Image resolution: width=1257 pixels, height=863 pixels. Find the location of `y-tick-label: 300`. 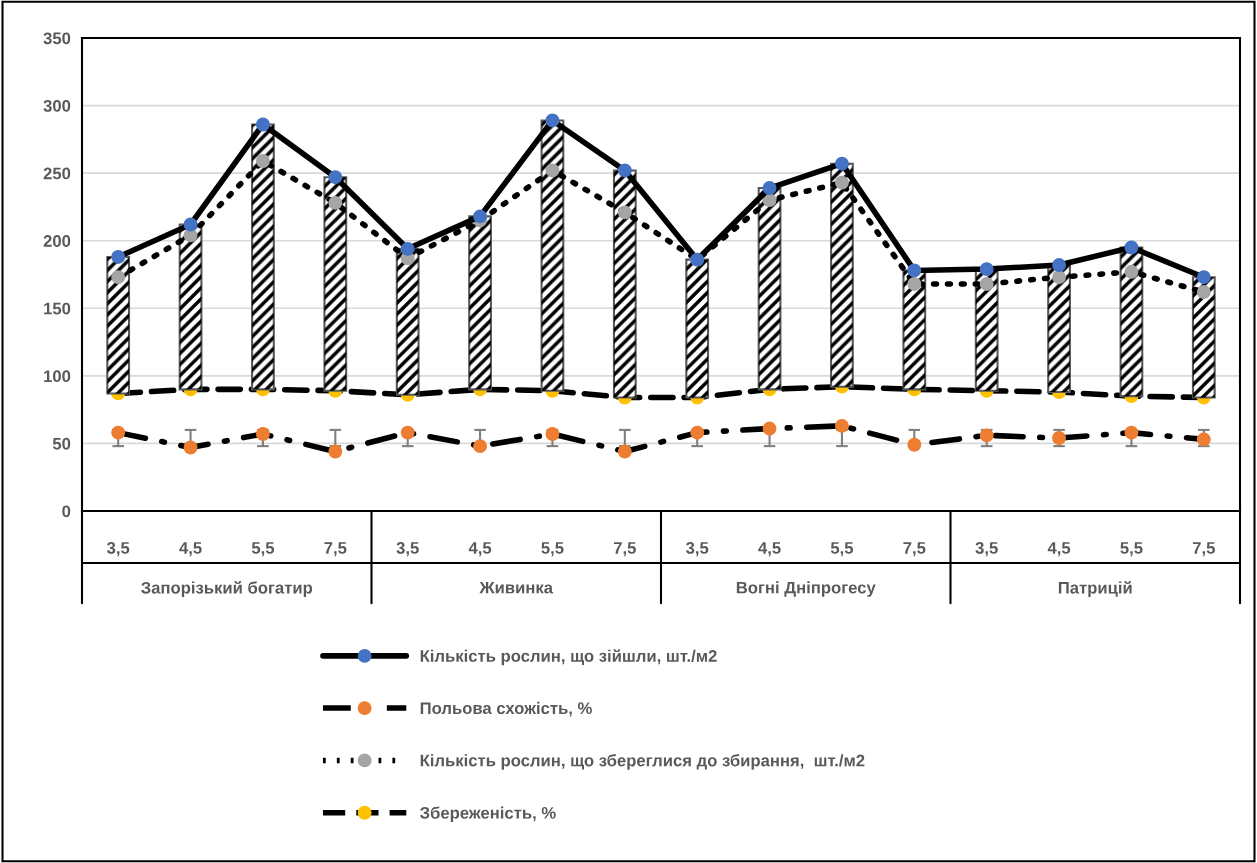

y-tick-label: 300 is located at coordinates (57, 105).